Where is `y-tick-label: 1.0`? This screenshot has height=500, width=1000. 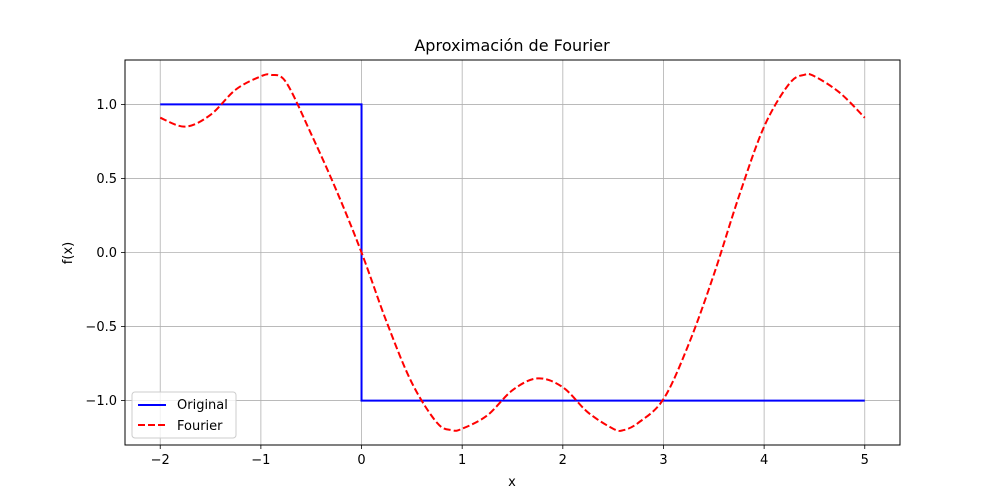 y-tick-label: 1.0 is located at coordinates (106, 105).